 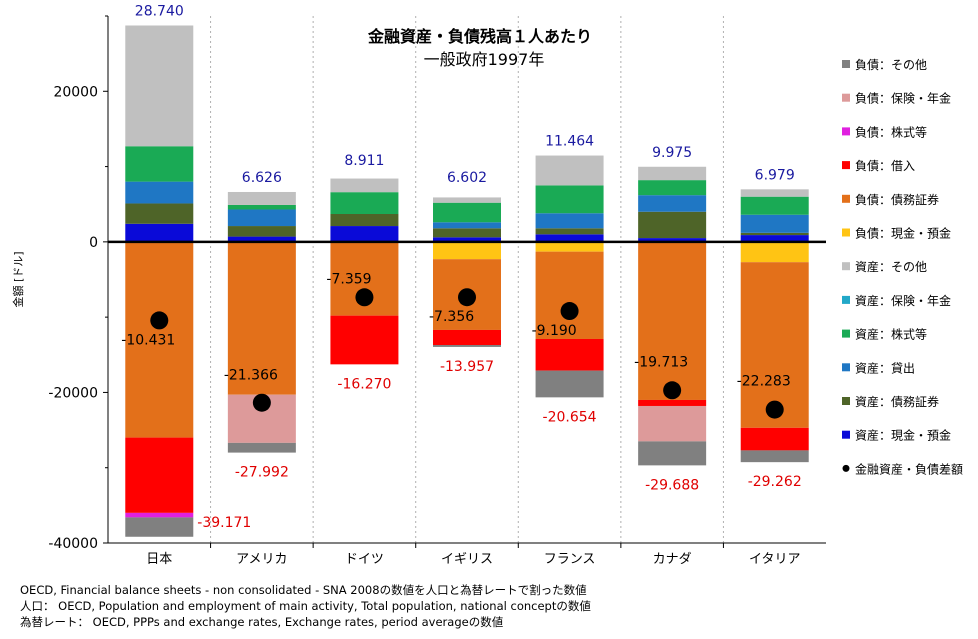 I want to click on liability-total-label: -27.992, so click(x=262, y=473).